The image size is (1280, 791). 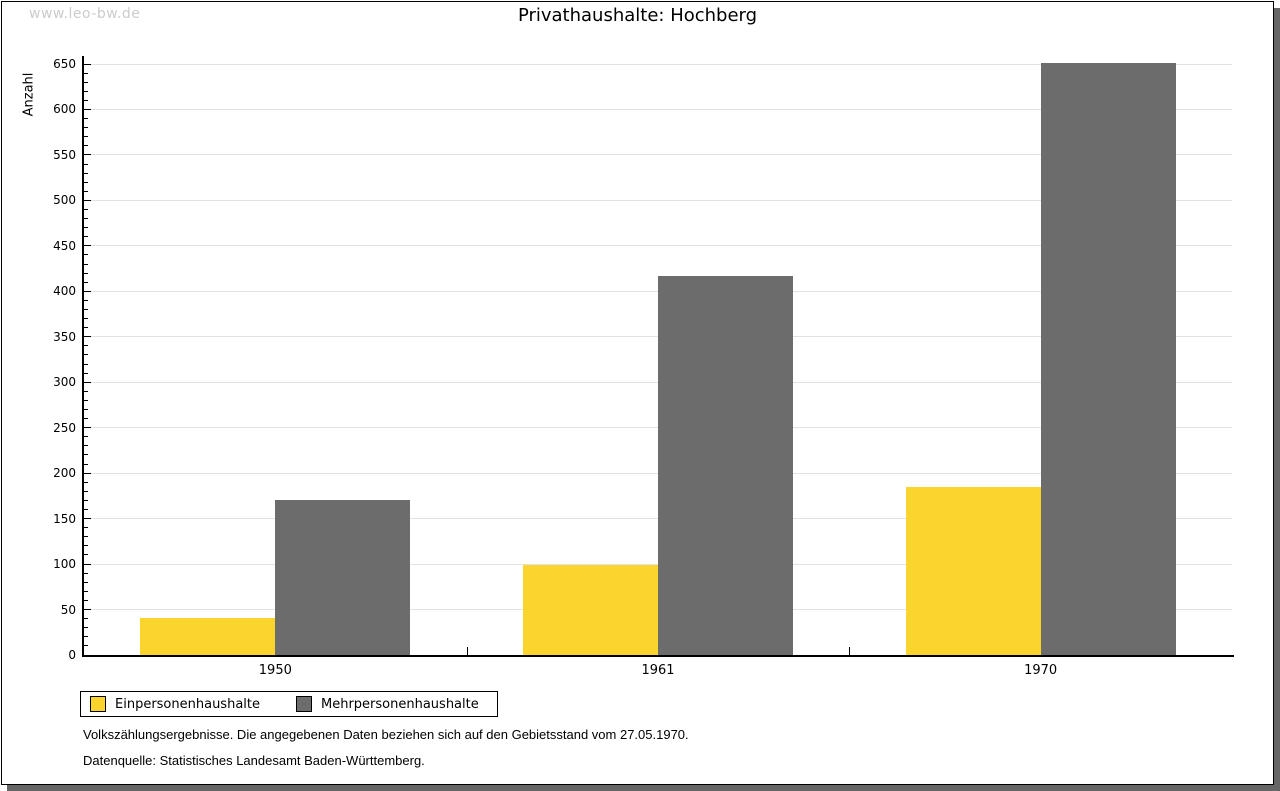 I want to click on y-tick-label: 500, so click(x=64, y=200).